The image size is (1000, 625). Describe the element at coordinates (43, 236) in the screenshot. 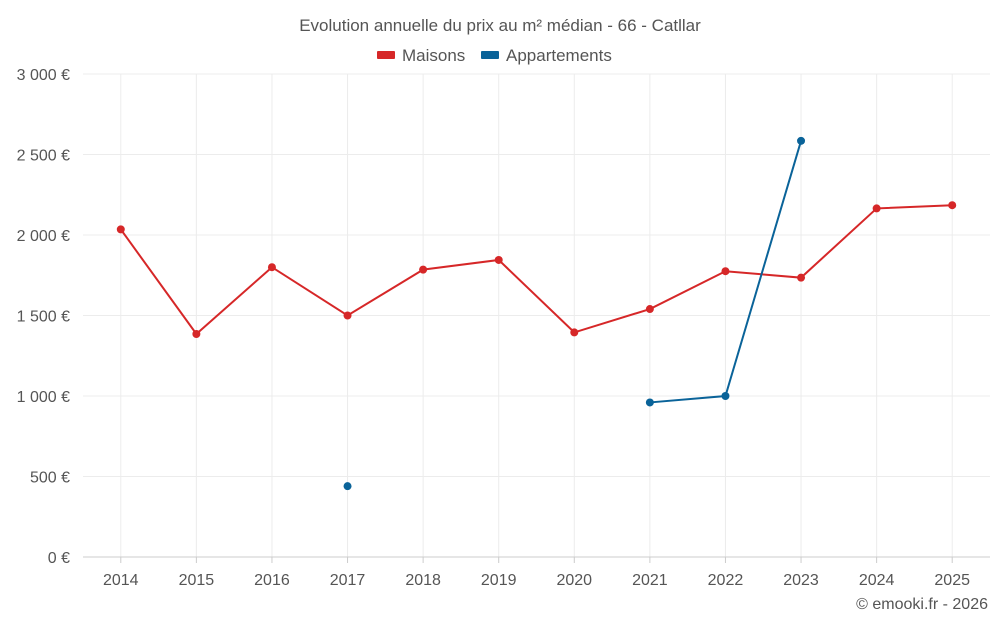

I see `y-tick-label: 2 000 €` at that location.